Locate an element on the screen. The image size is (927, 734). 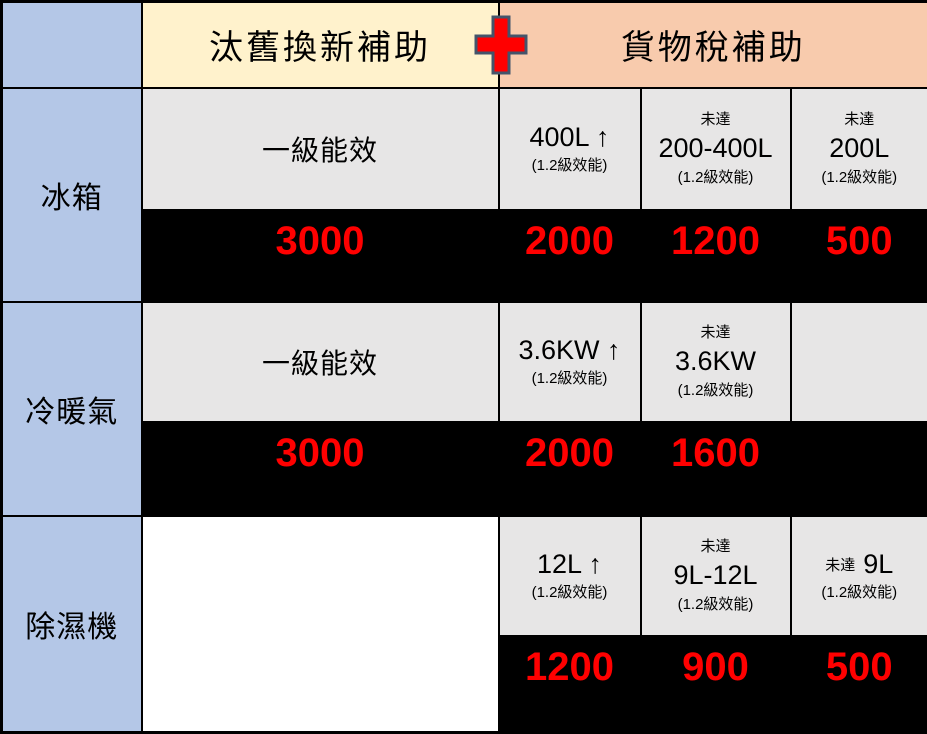
spec-main: 9L is located at coordinates (878, 564).